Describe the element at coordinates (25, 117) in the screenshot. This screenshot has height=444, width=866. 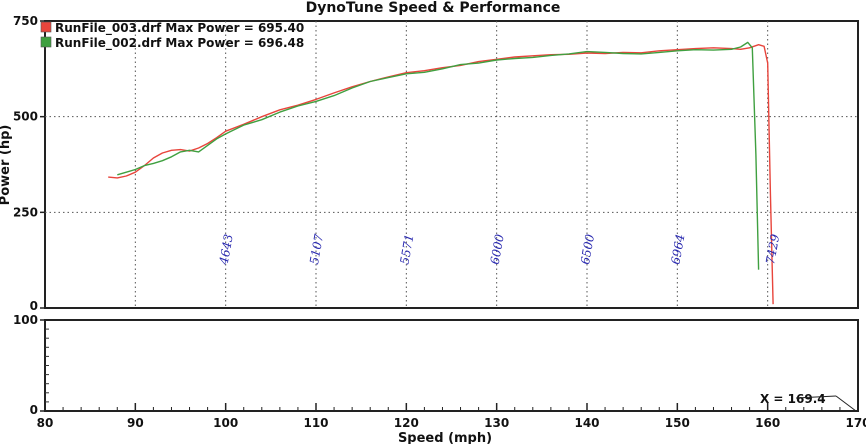
I see `y-tick-label: 500` at that location.